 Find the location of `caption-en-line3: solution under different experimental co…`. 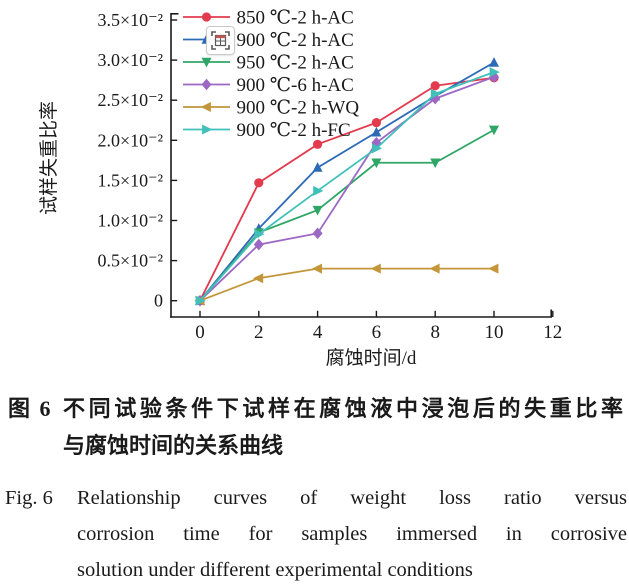

caption-en-line3: solution under different experimental co… is located at coordinates (275, 570).